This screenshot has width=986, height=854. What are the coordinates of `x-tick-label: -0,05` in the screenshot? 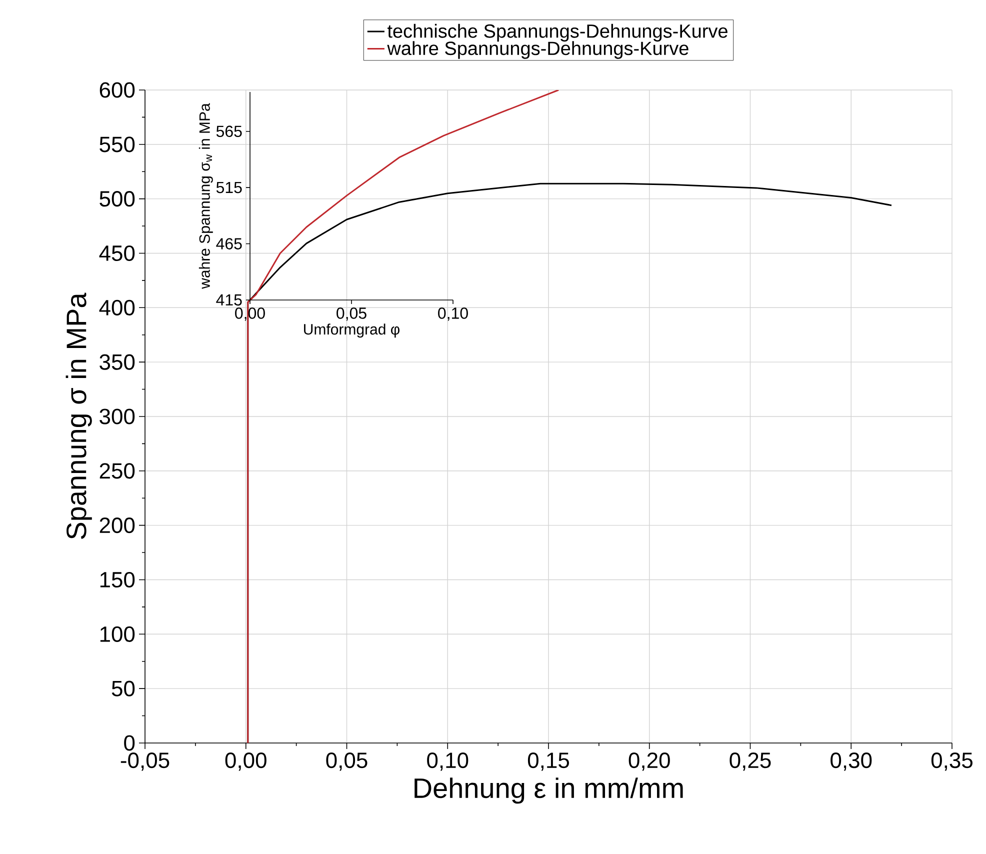 It's located at (145, 761).